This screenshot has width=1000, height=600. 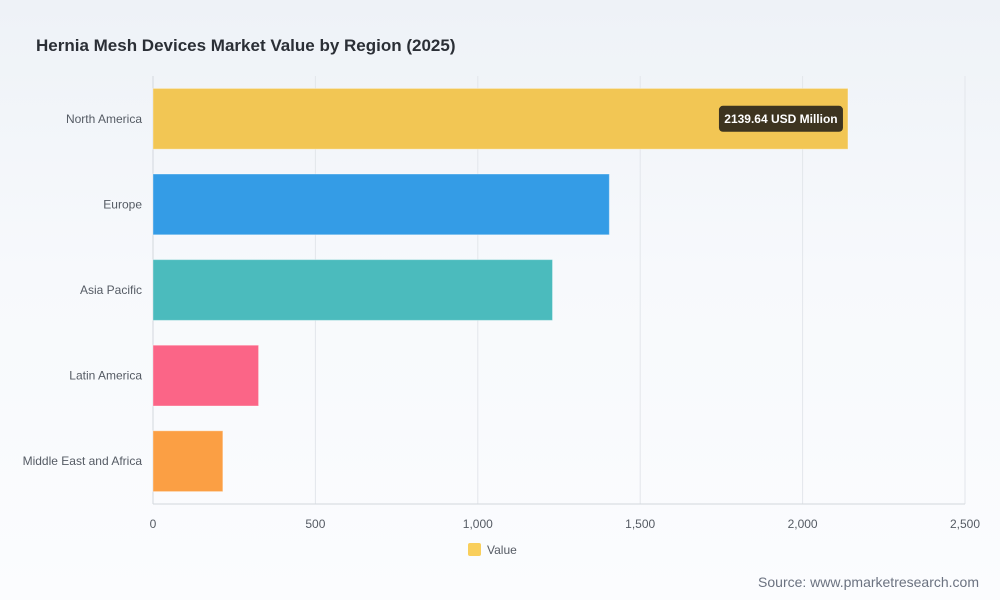 What do you see at coordinates (965, 524) in the screenshot?
I see `x-tick-label: 2,500` at bounding box center [965, 524].